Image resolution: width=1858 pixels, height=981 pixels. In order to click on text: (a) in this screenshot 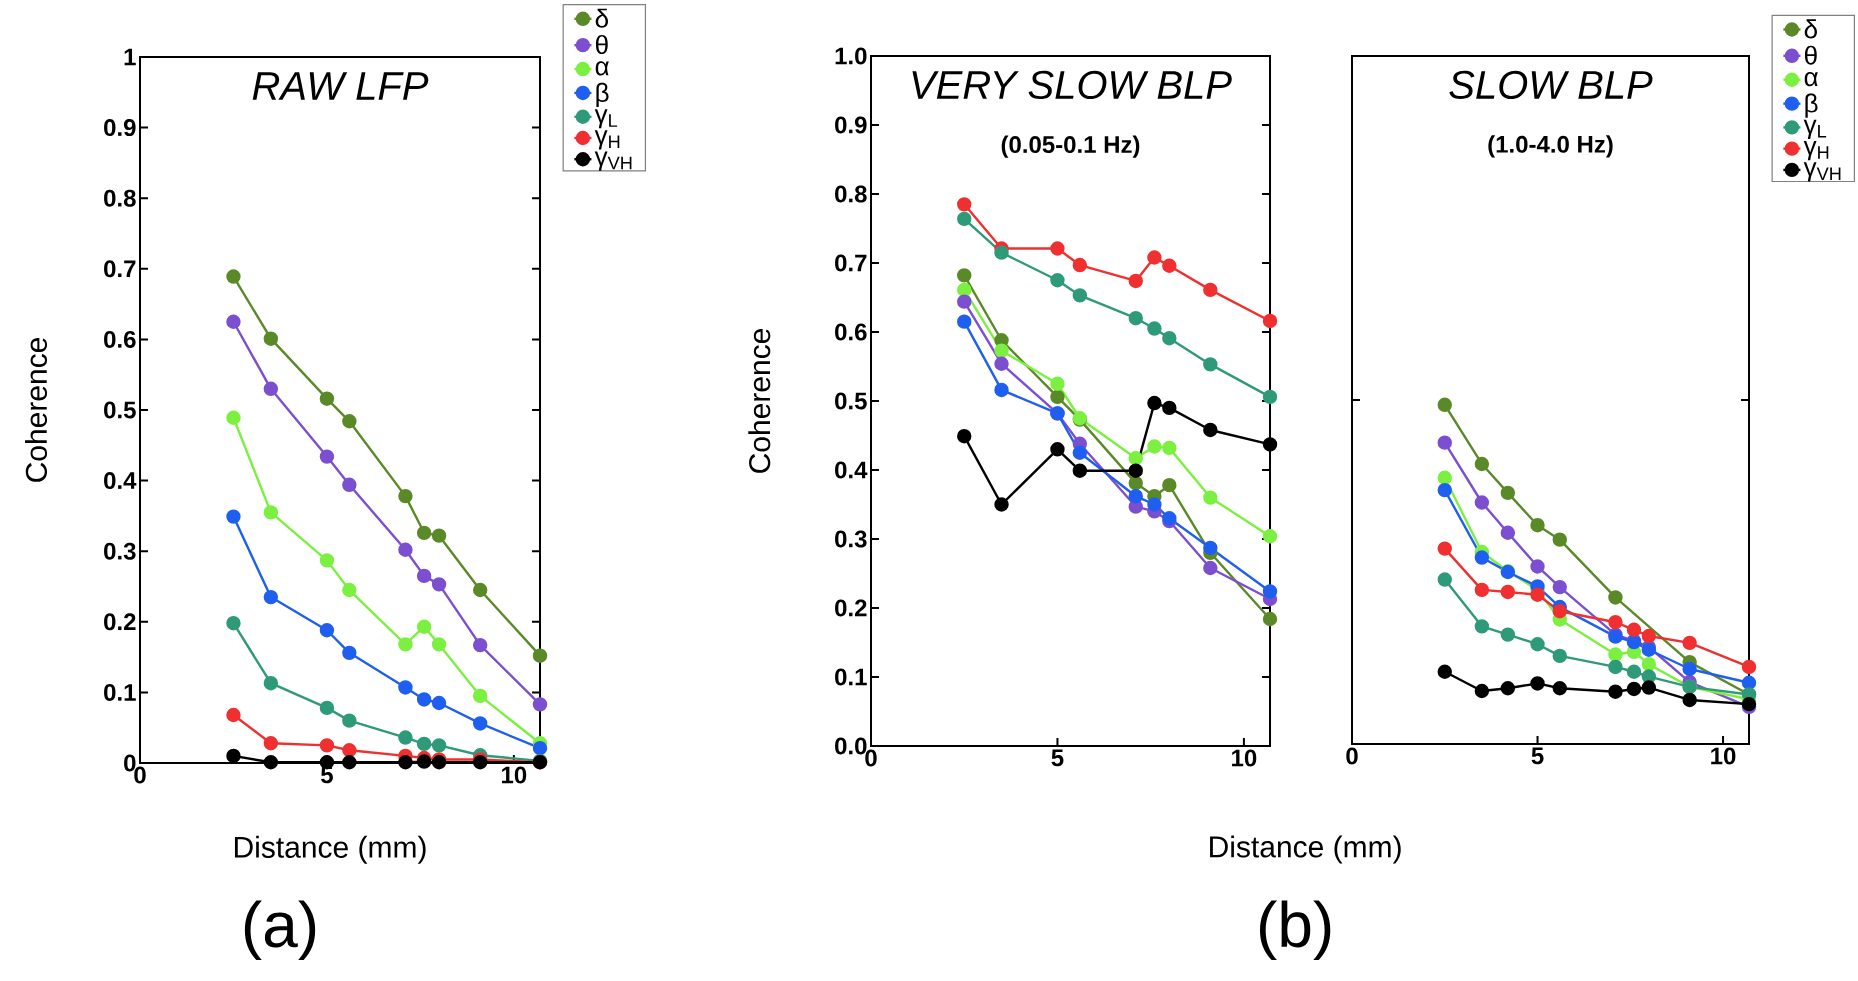, I will do `click(280, 930)`.